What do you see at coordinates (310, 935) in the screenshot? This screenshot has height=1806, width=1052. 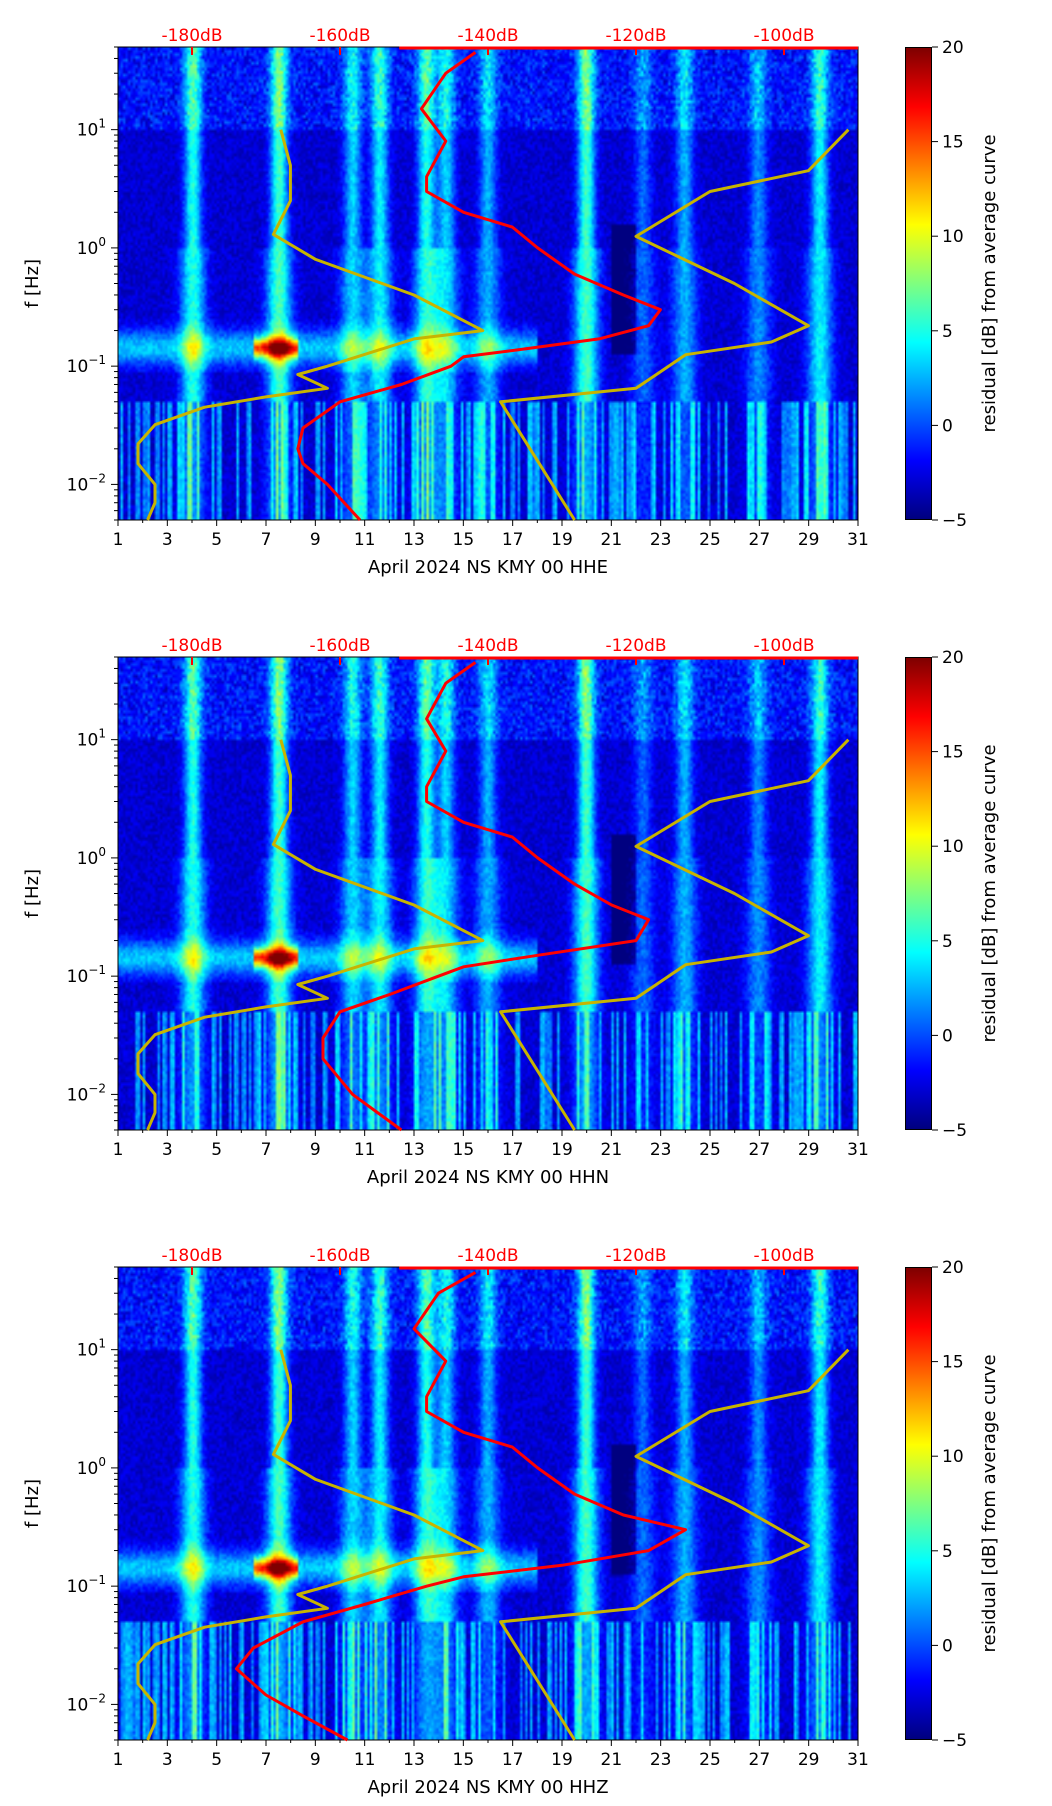 I see `nlnm-curve` at bounding box center [310, 935].